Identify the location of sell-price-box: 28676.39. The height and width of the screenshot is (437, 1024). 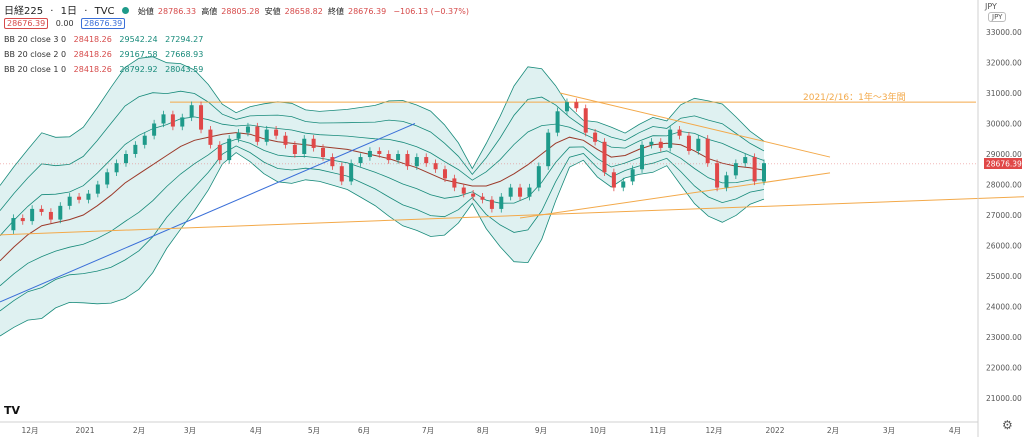
(26, 23).